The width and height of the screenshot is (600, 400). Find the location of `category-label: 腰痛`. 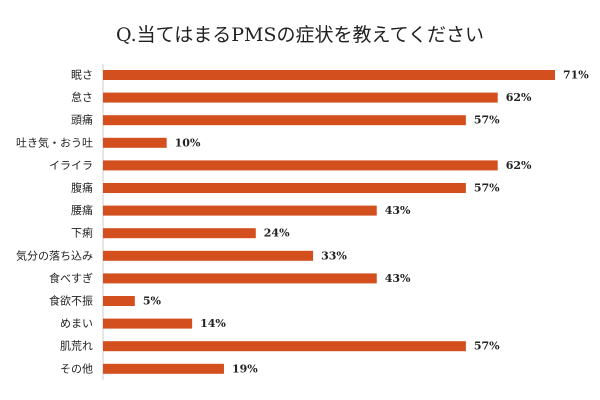

category-label: 腰痛 is located at coordinates (82, 210).